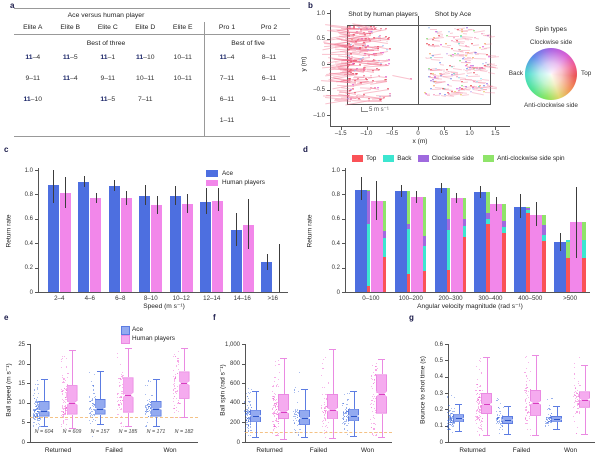 Image resolution: width=600 pixels, height=460 pixels. I want to click on c-y-tick, so click(36, 219).